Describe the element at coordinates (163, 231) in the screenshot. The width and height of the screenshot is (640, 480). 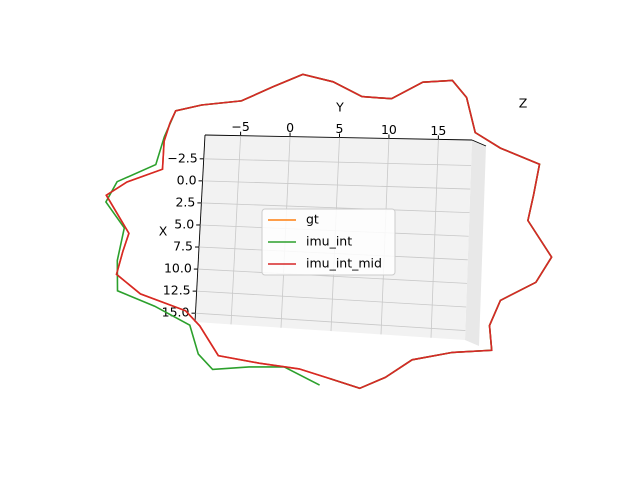
I see `x-axis-label: X` at that location.